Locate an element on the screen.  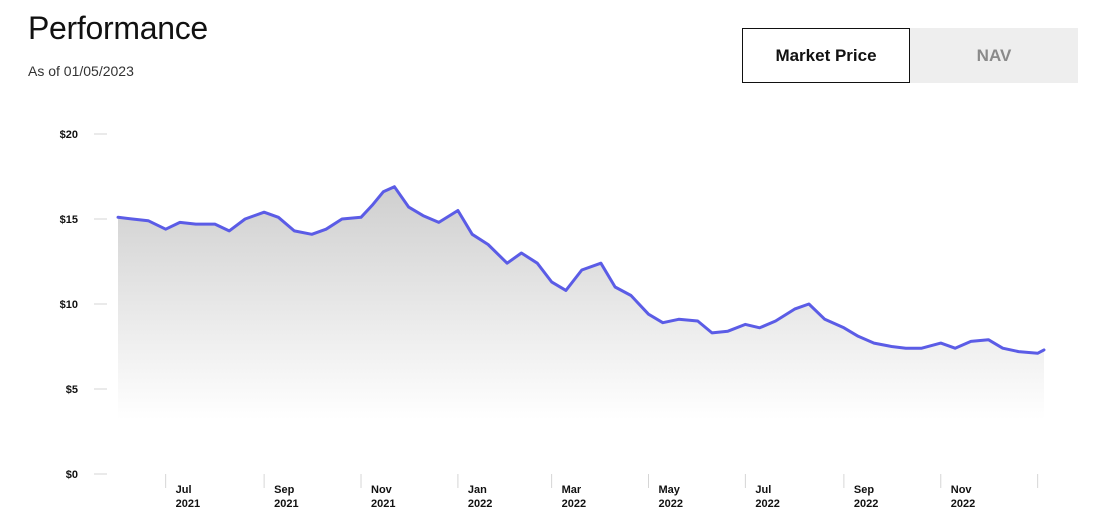
x-tick-month: Mar is located at coordinates (572, 490).